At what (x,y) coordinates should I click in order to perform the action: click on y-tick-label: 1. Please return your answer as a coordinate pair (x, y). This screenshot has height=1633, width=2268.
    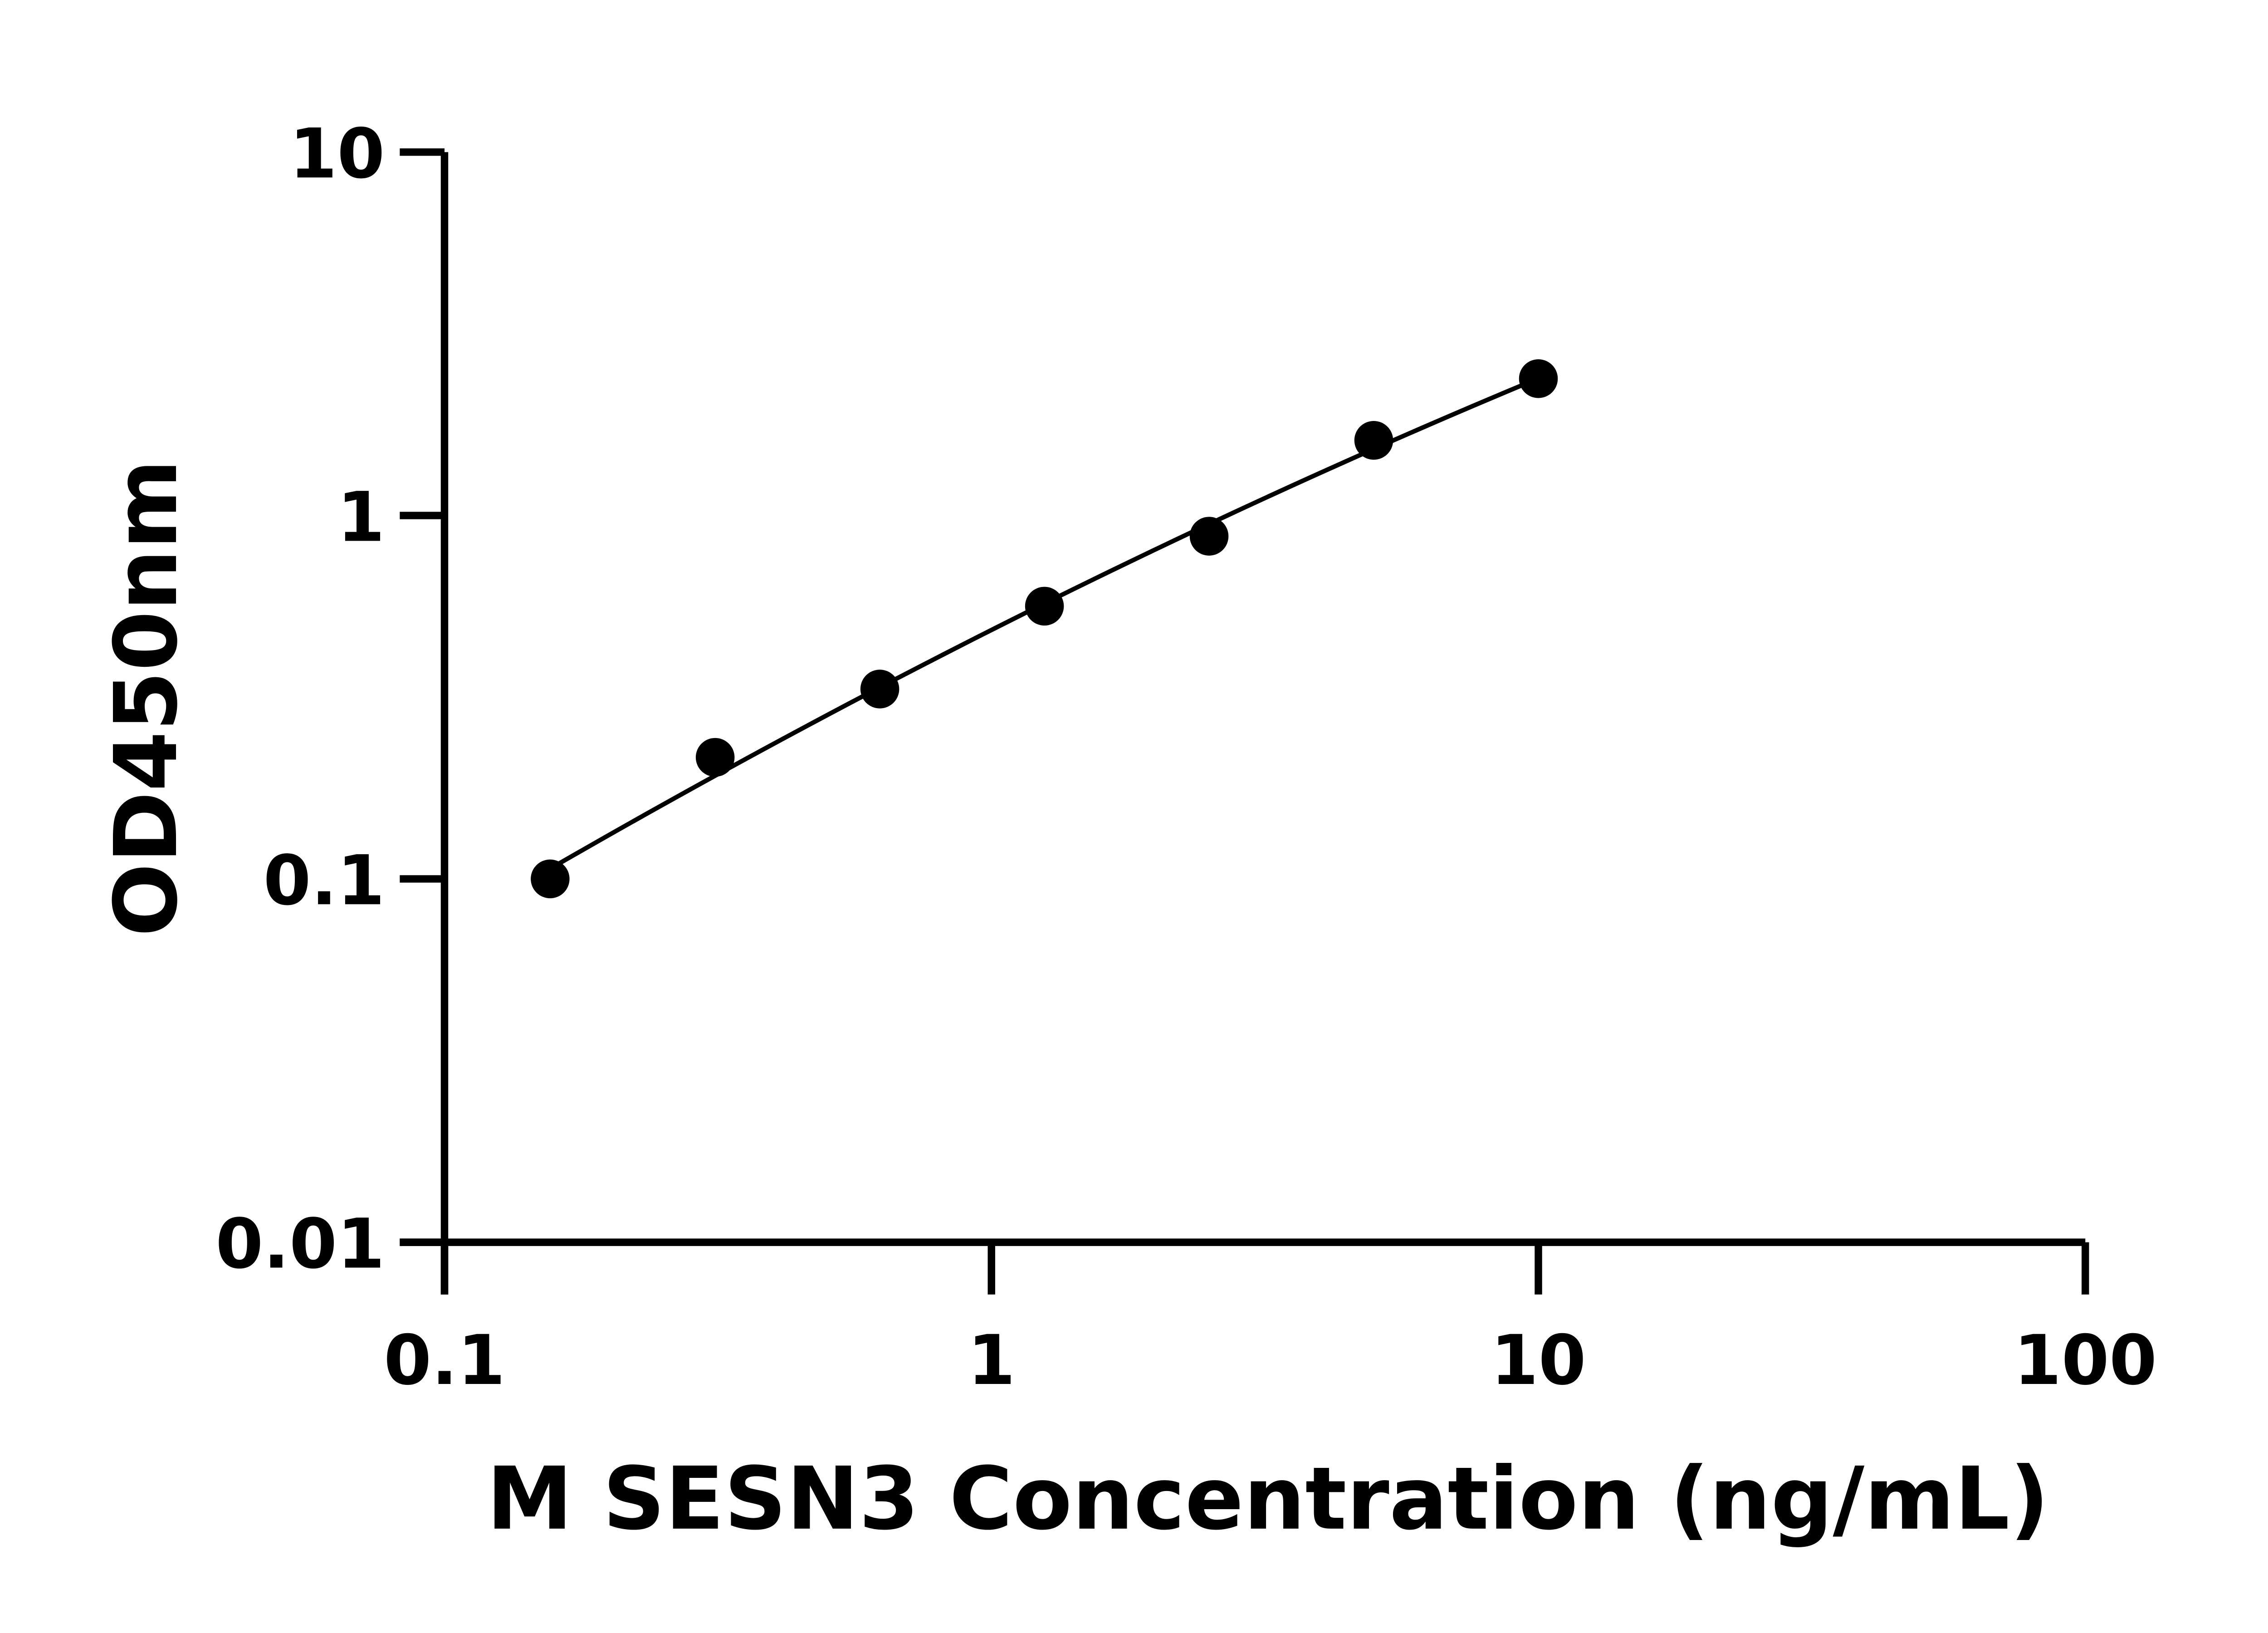
    Looking at the image, I should click on (361, 517).